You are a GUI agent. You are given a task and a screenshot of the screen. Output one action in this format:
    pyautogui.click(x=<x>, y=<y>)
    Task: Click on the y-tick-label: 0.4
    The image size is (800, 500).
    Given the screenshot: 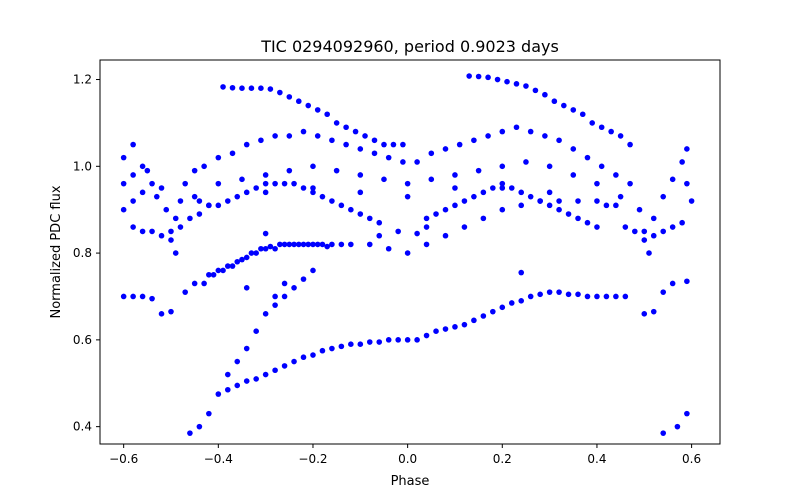 What is the action you would take?
    pyautogui.click(x=82, y=427)
    